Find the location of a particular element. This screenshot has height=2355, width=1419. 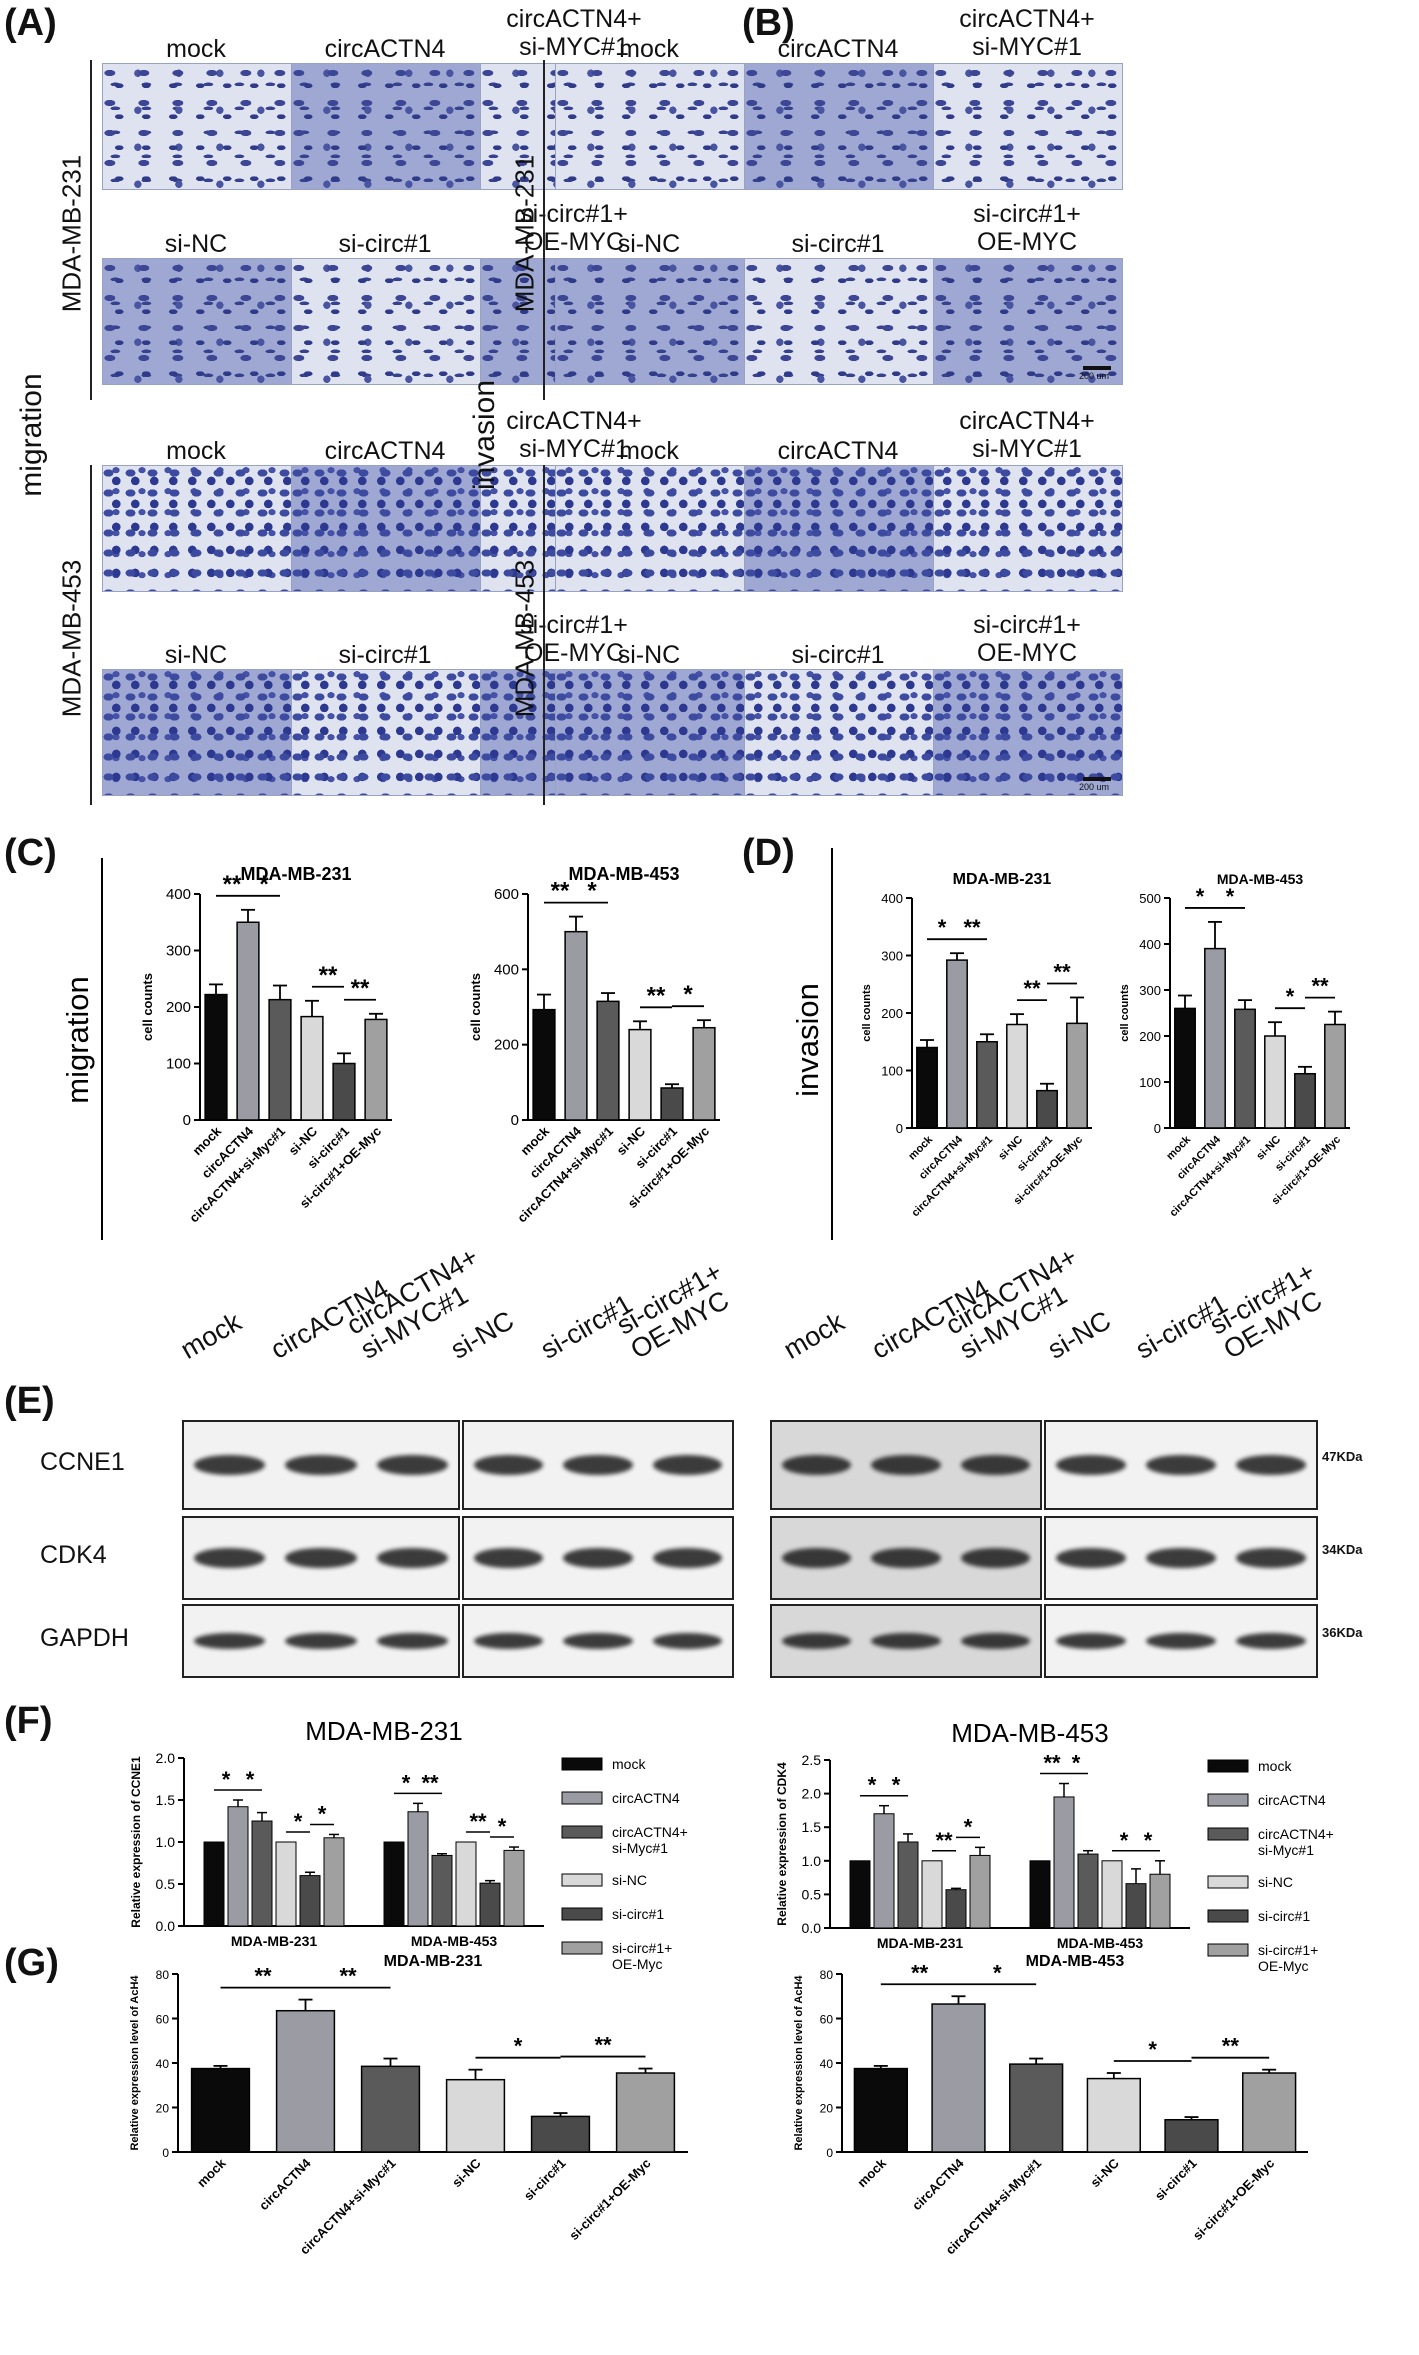

y-tick-label: 600 is located at coordinates (506, 894).